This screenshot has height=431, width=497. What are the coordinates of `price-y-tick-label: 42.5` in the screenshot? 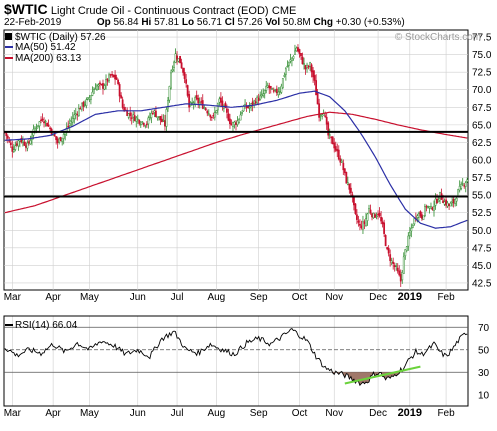 It's located at (482, 283).